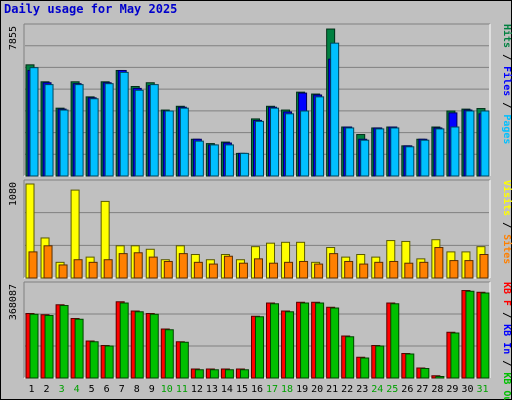 This screenshot has width=512, height=400. What do you see at coordinates (197, 389) in the screenshot?
I see `day-label: 12` at bounding box center [197, 389].